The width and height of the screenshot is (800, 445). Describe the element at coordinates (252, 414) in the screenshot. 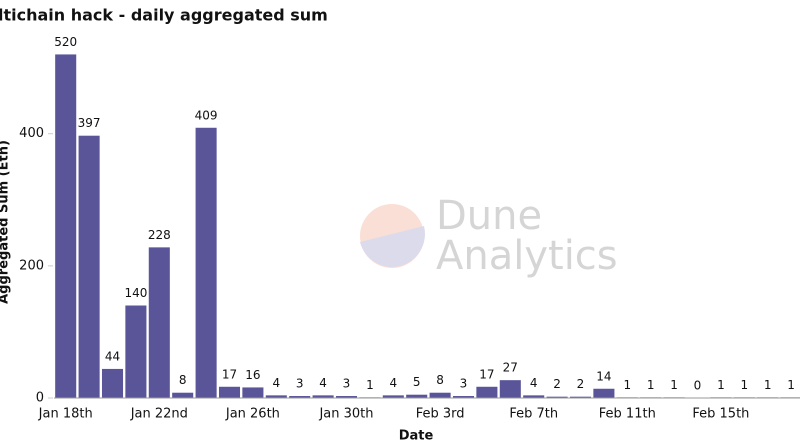

I see `x-tick-label: Jan 26th` at that location.